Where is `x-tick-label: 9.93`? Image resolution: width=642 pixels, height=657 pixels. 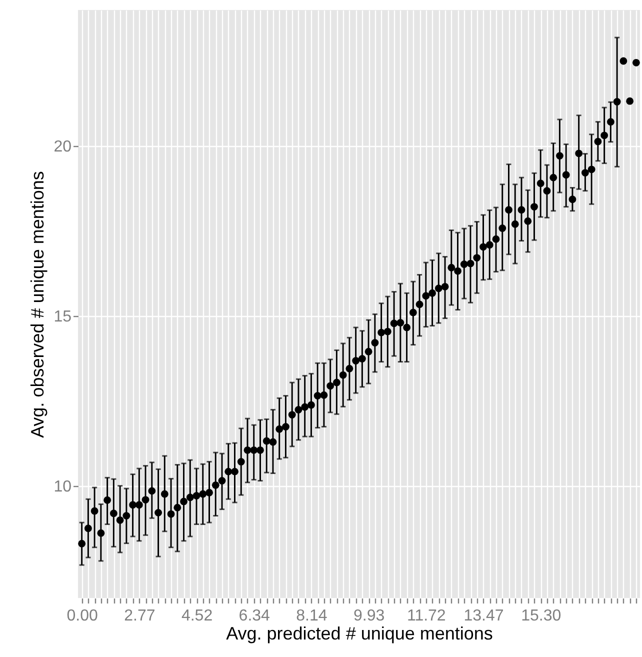 x-tick-label: 9.93 is located at coordinates (369, 616).